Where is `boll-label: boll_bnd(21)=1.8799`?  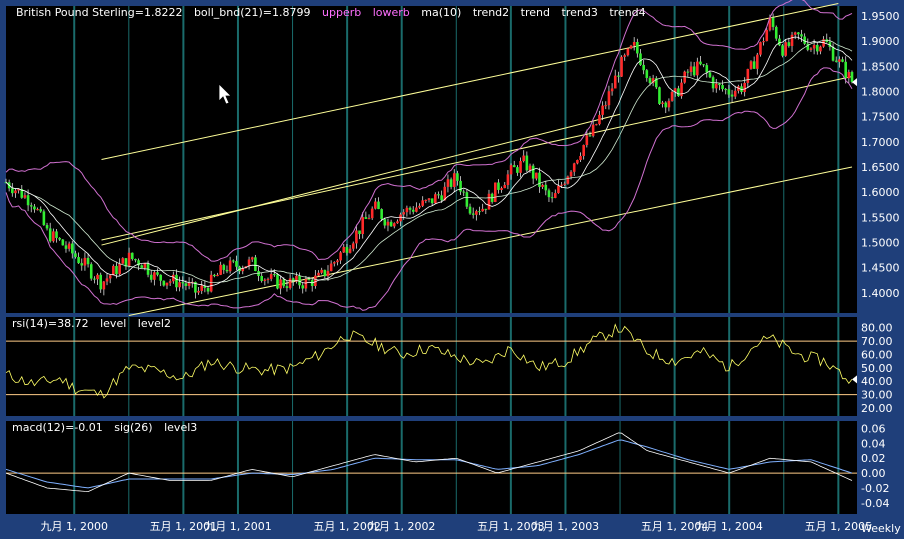
boll-label: boll_bnd(21)=1.8799 is located at coordinates (252, 12).